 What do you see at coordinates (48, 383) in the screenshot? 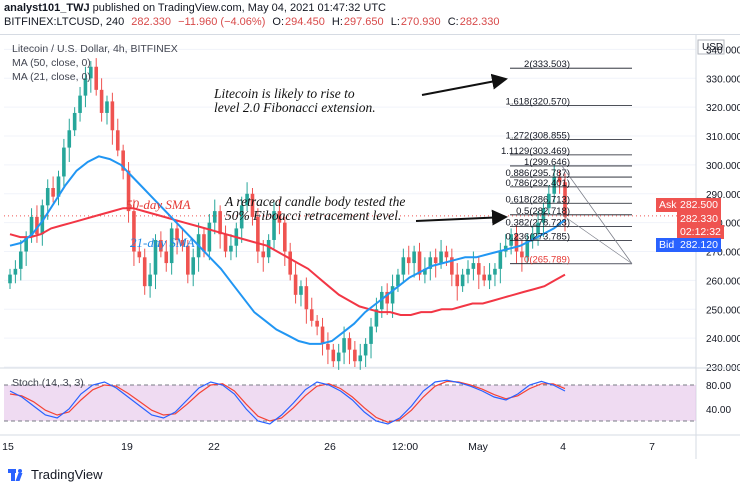
I see `stoch-legend: Stoch (14, 3, 3)` at bounding box center [48, 383].